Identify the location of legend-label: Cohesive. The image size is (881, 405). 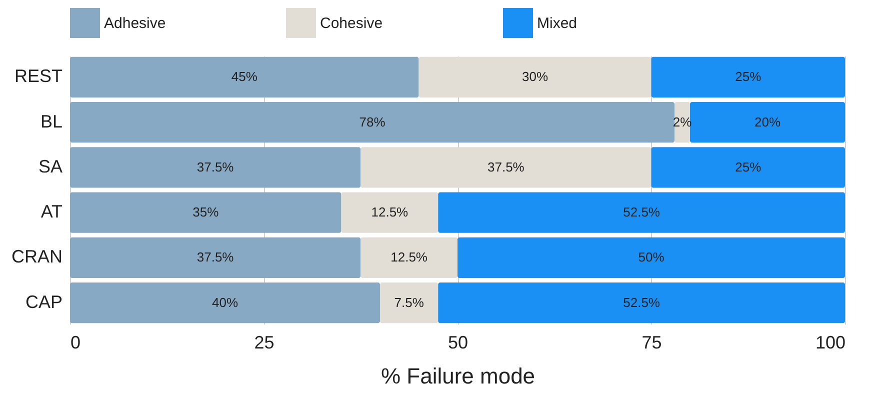
(351, 23).